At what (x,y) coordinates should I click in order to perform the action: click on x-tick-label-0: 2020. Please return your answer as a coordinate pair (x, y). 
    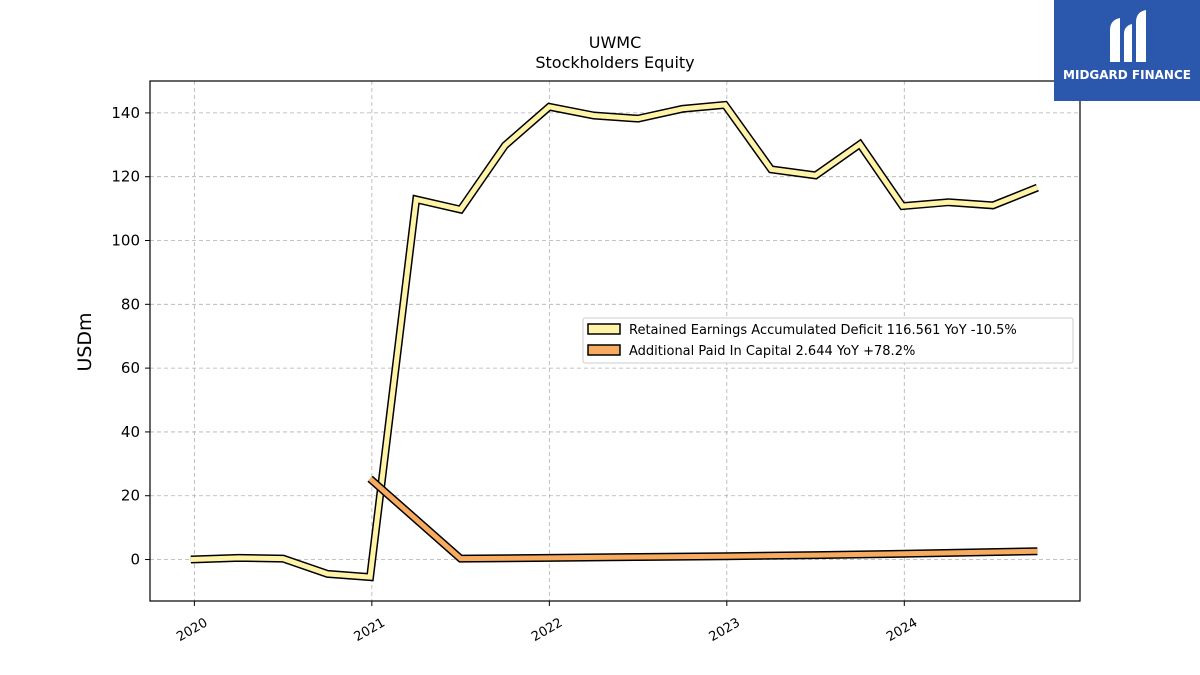
    Looking at the image, I should click on (192, 630).